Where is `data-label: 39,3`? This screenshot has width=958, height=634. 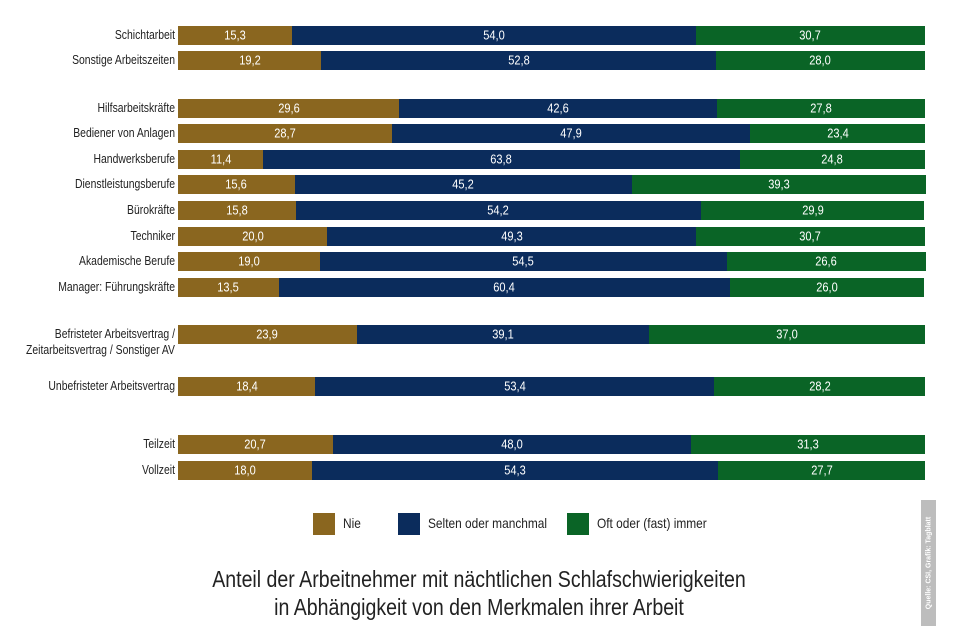
data-label: 39,3 is located at coordinates (779, 184).